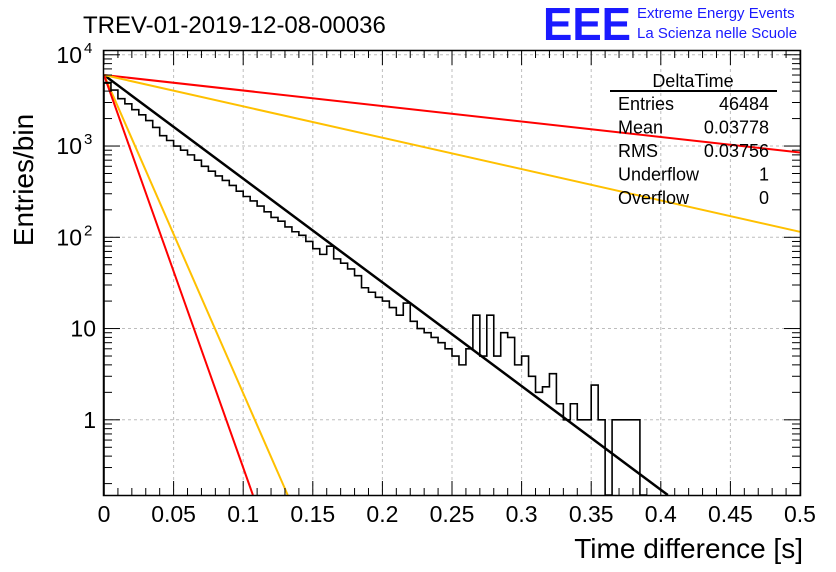  Describe the element at coordinates (591, 514) in the screenshot. I see `x-tick-label: 0.35` at that location.